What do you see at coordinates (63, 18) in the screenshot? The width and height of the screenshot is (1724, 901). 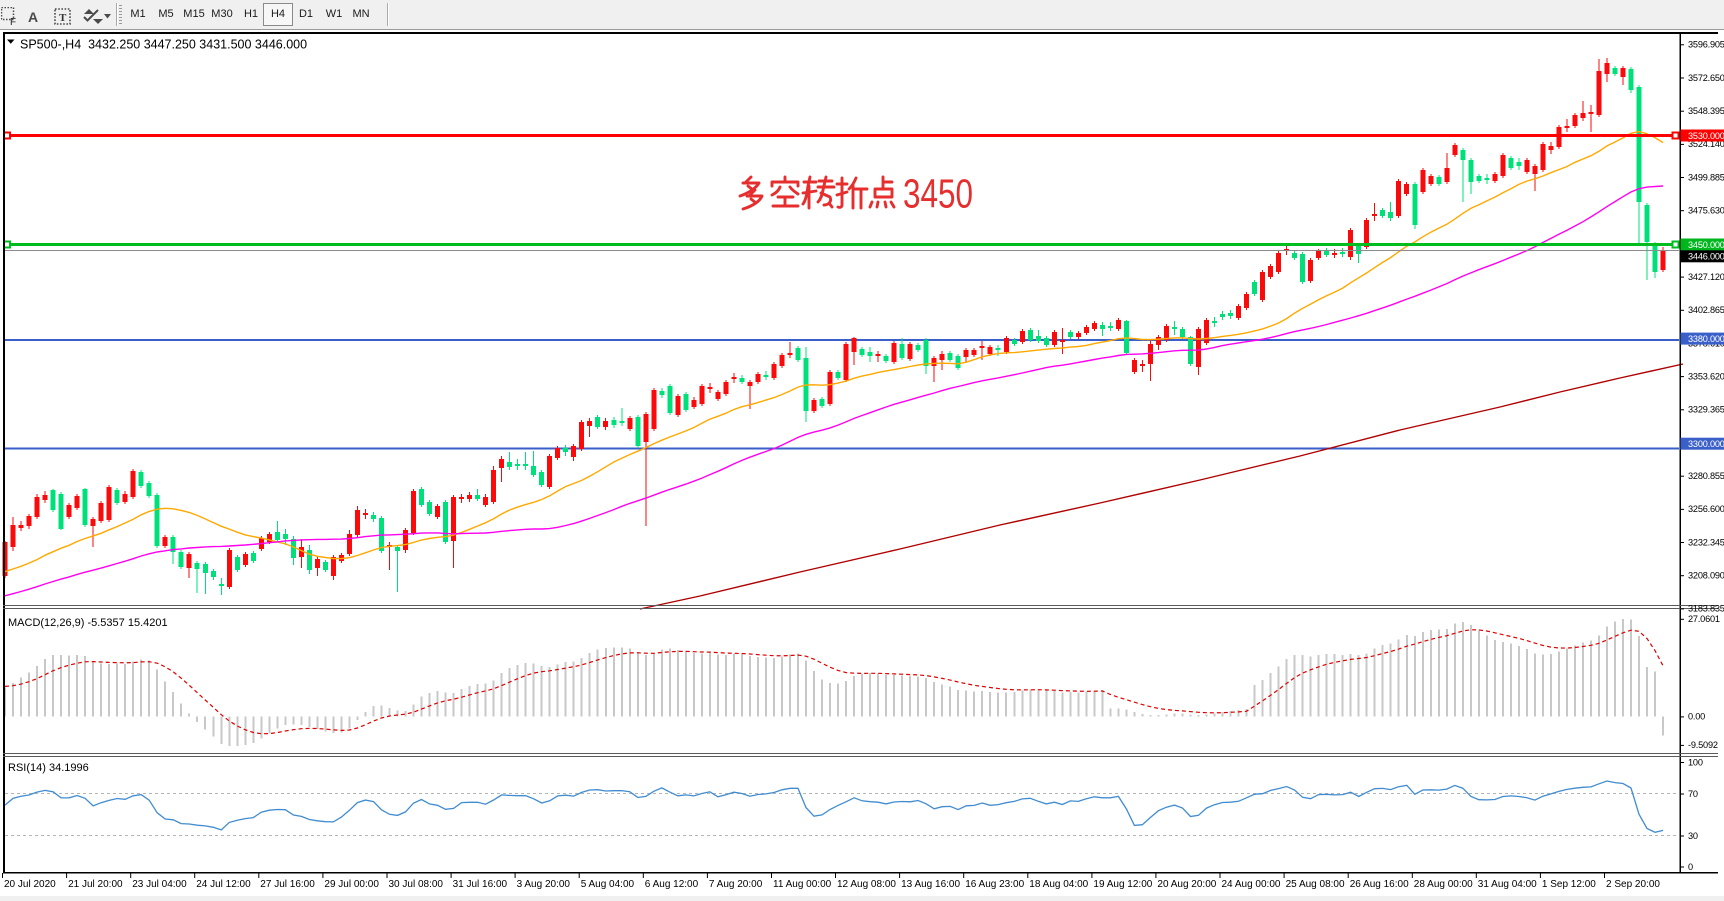 I see `svg-text: T` at bounding box center [63, 18].